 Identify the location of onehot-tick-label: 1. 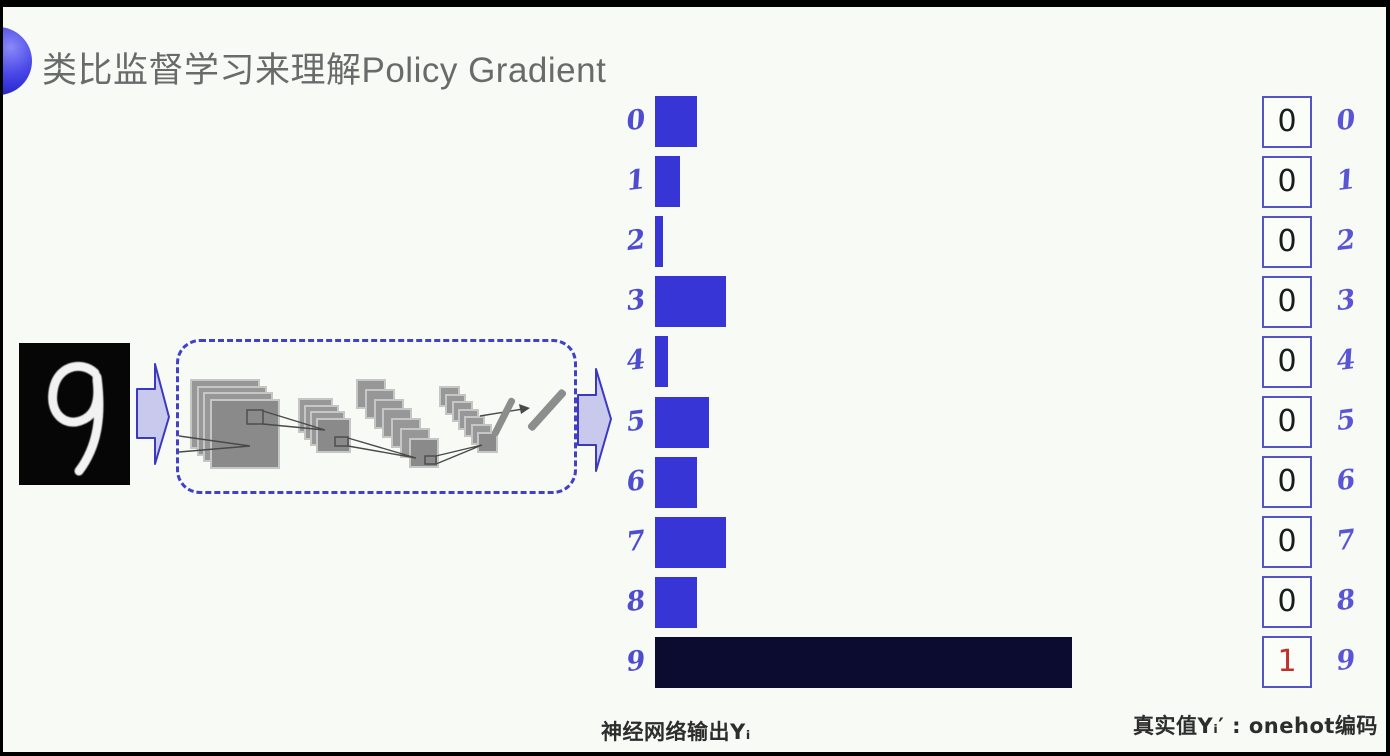
(1346, 180).